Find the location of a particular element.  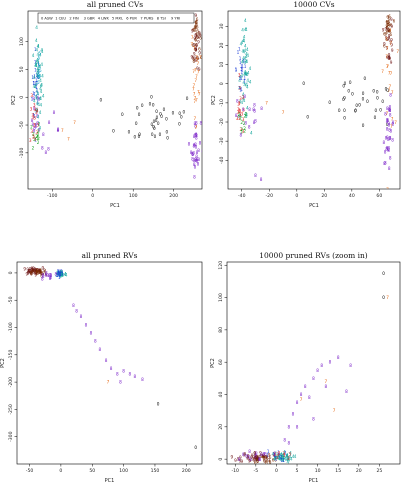

legend-entry: 5 MXL is located at coordinates (117, 18).